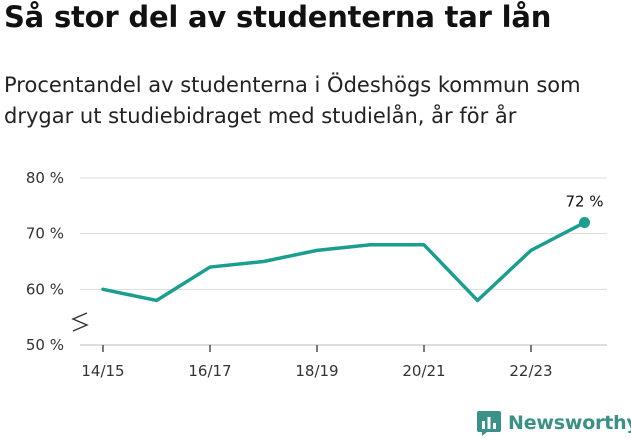 The width and height of the screenshot is (631, 439). Describe the element at coordinates (530, 371) in the screenshot. I see `x-tick-label-22/23: 22/23` at that location.